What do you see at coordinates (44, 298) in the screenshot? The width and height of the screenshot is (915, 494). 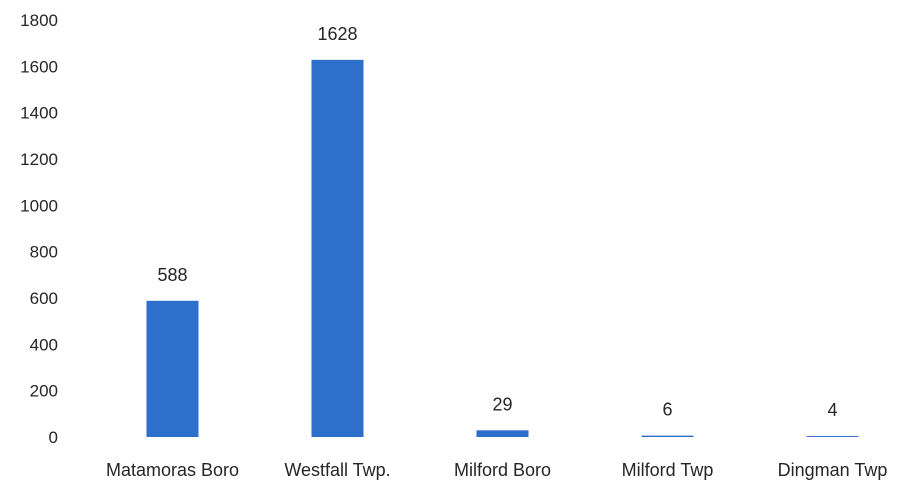 I see `y-tick-label: 600` at bounding box center [44, 298].